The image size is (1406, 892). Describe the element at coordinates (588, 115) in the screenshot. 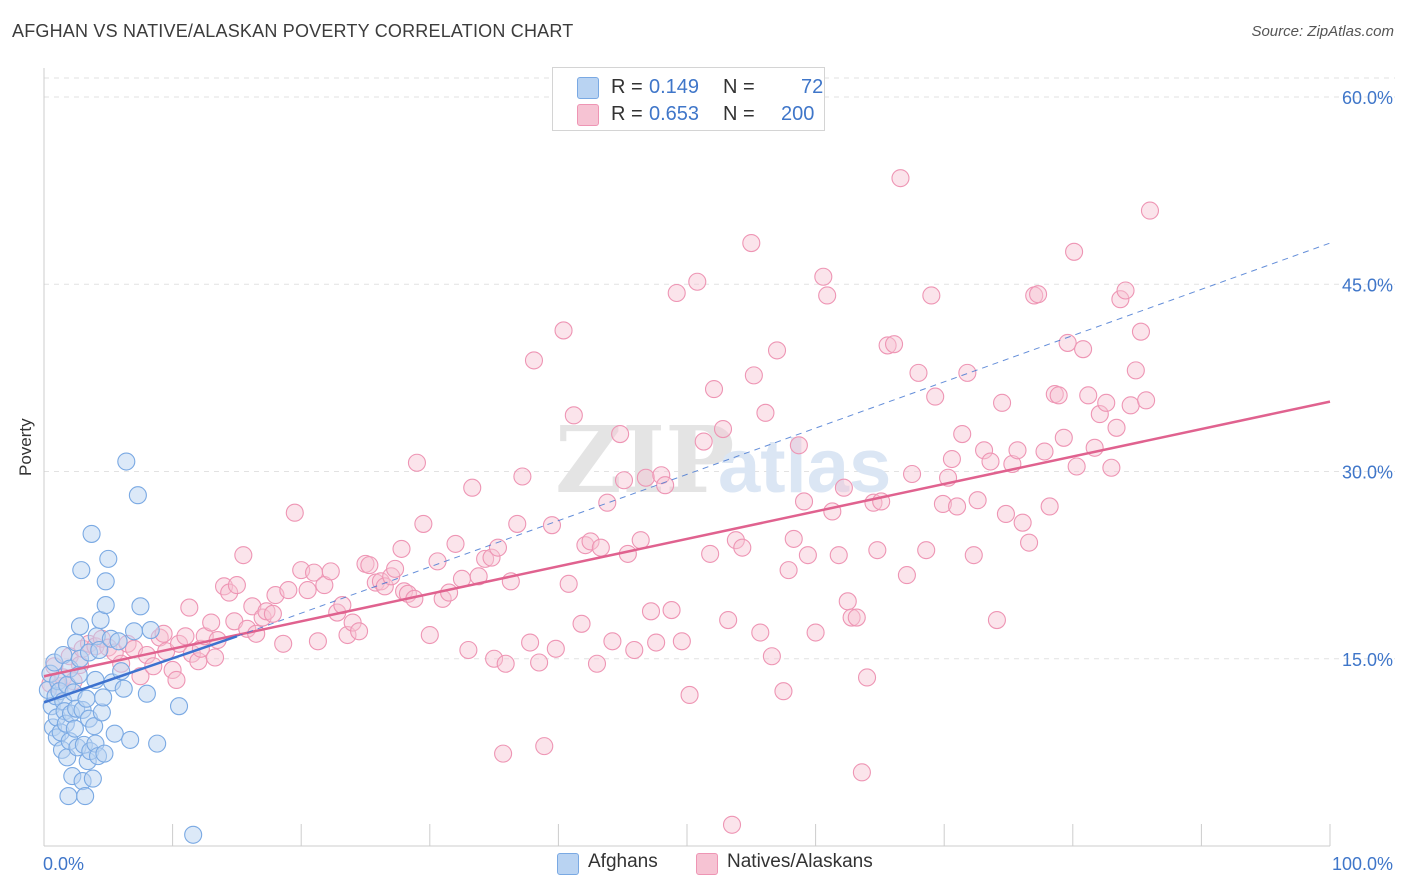

I see `legend-swatch-natives` at that location.